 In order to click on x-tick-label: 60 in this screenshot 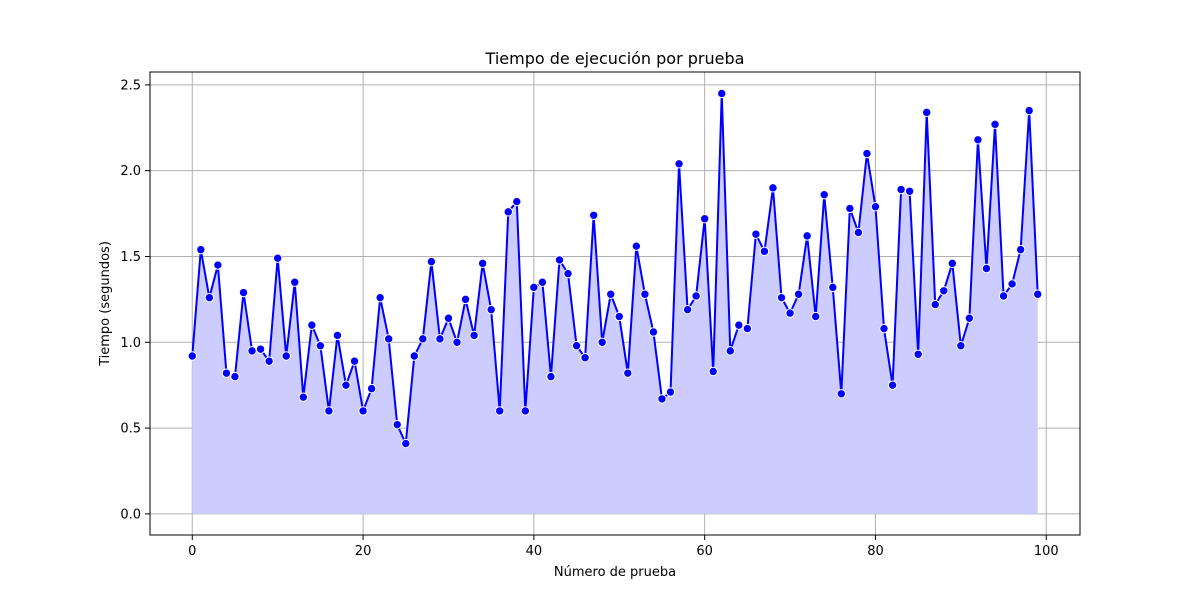, I will do `click(704, 551)`.